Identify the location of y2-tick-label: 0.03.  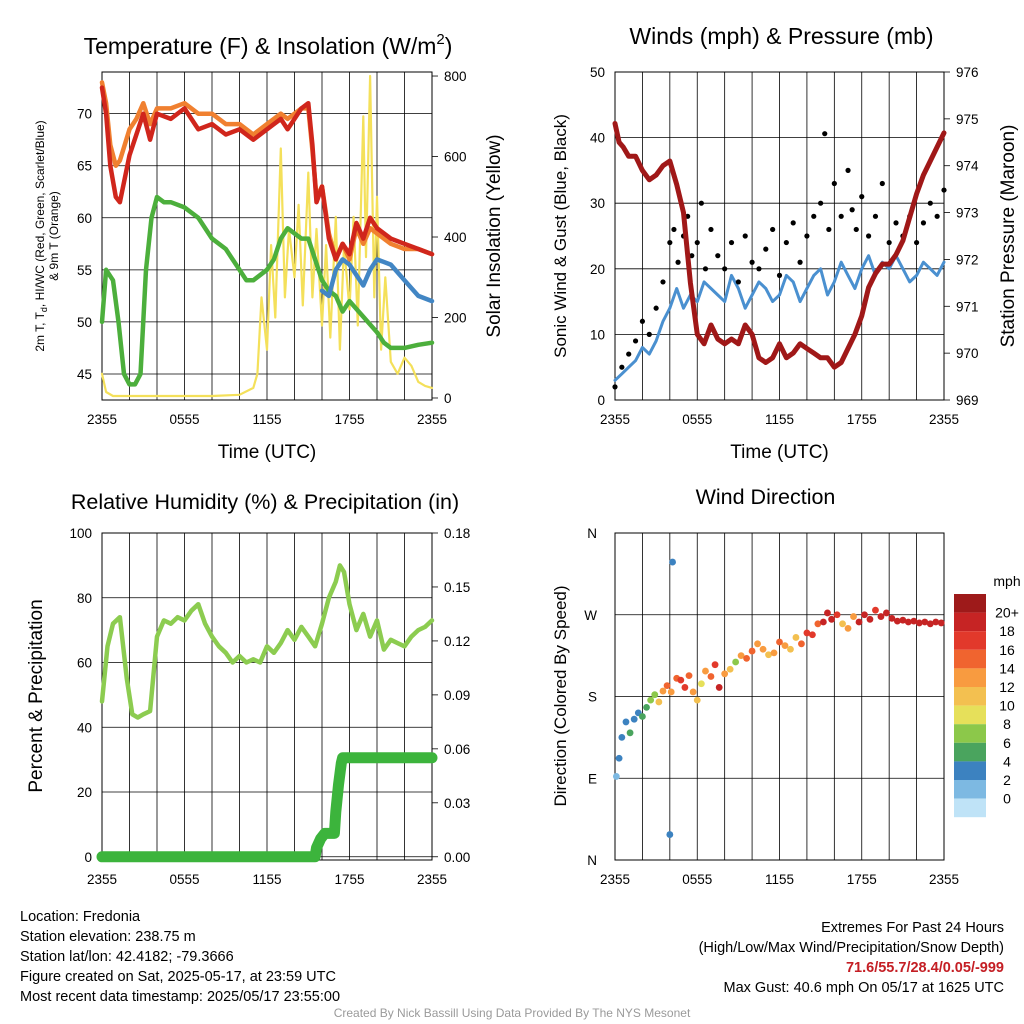
(457, 803).